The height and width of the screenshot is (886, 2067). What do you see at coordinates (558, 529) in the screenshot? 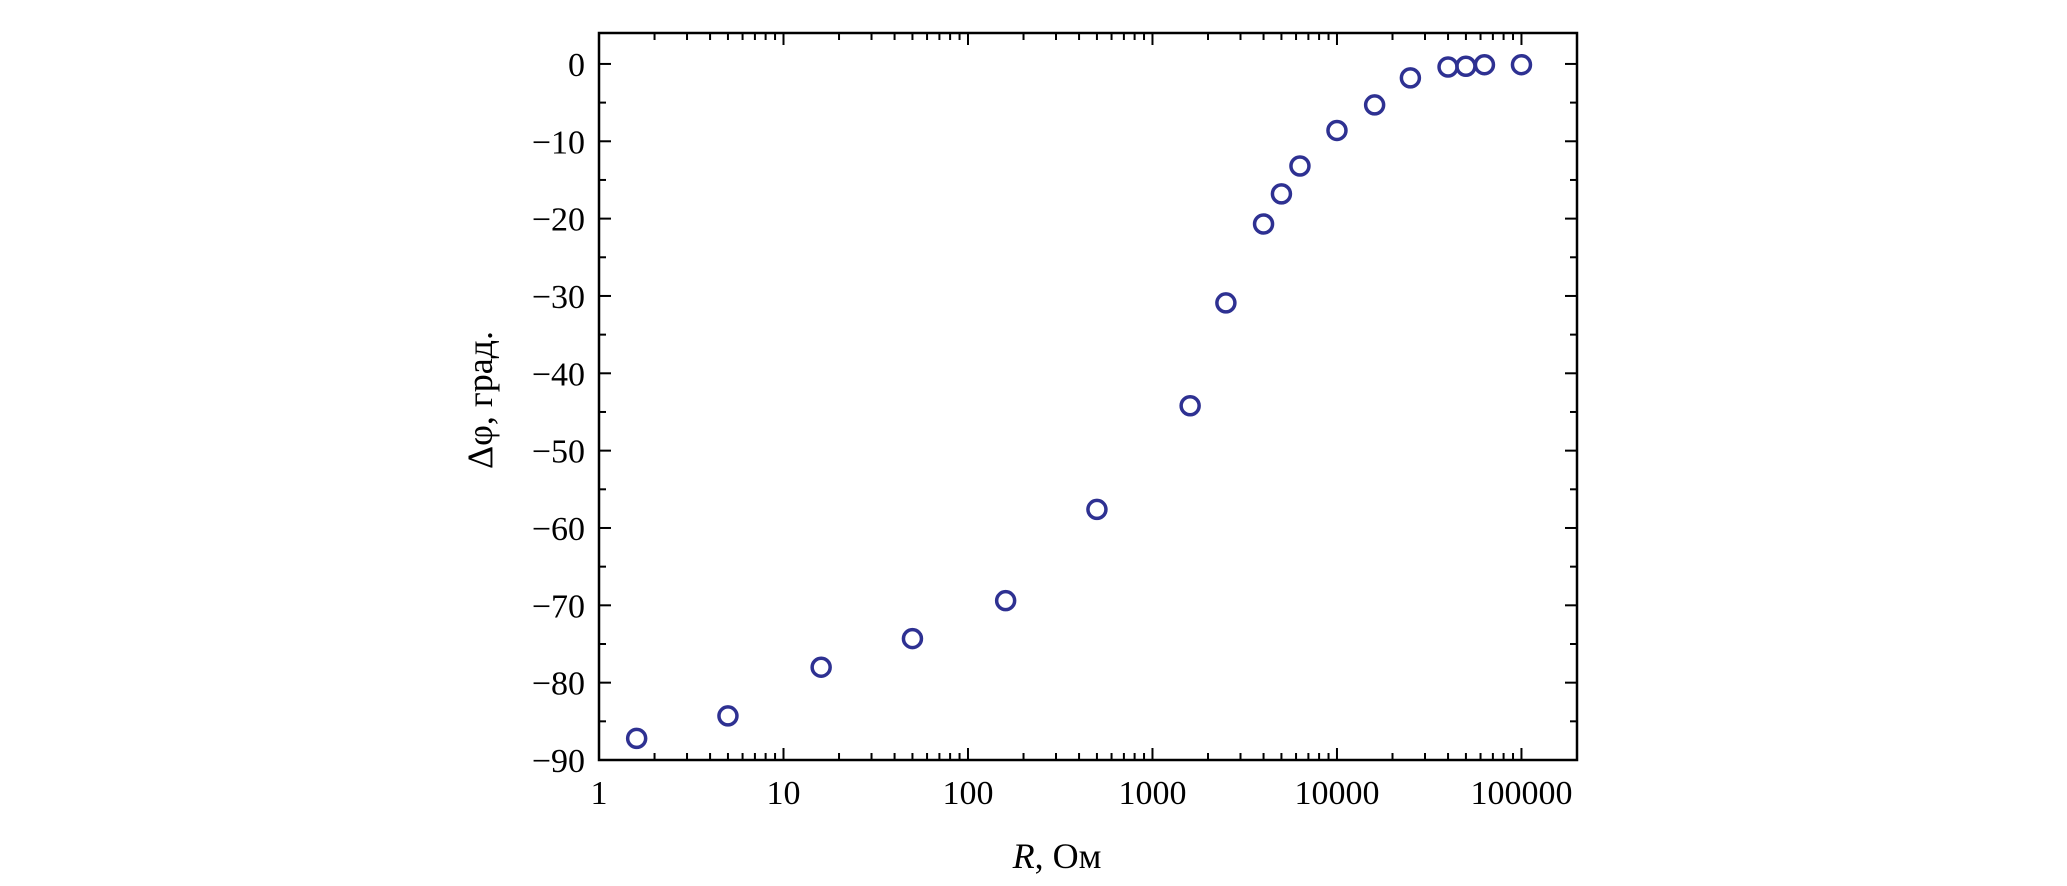
I see `y-tick-label: −60` at bounding box center [558, 529].